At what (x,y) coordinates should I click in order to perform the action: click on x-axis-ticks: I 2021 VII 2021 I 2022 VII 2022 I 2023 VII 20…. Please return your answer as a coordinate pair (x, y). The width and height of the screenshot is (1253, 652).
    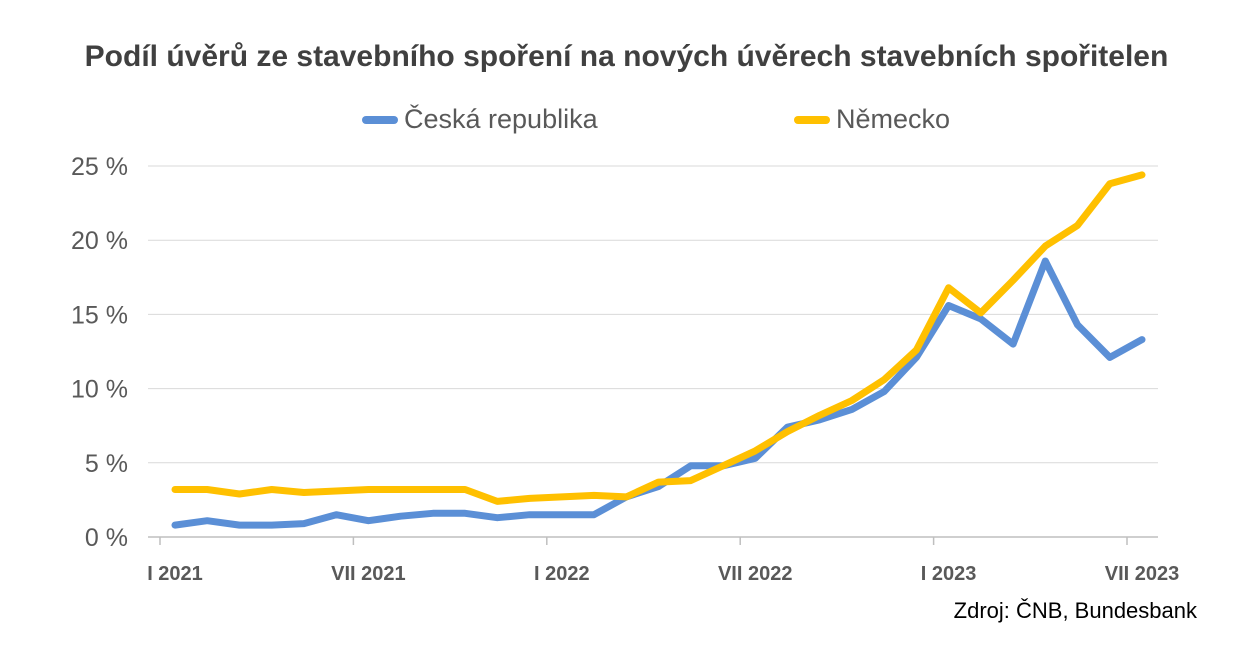
    Looking at the image, I should click on (663, 561).